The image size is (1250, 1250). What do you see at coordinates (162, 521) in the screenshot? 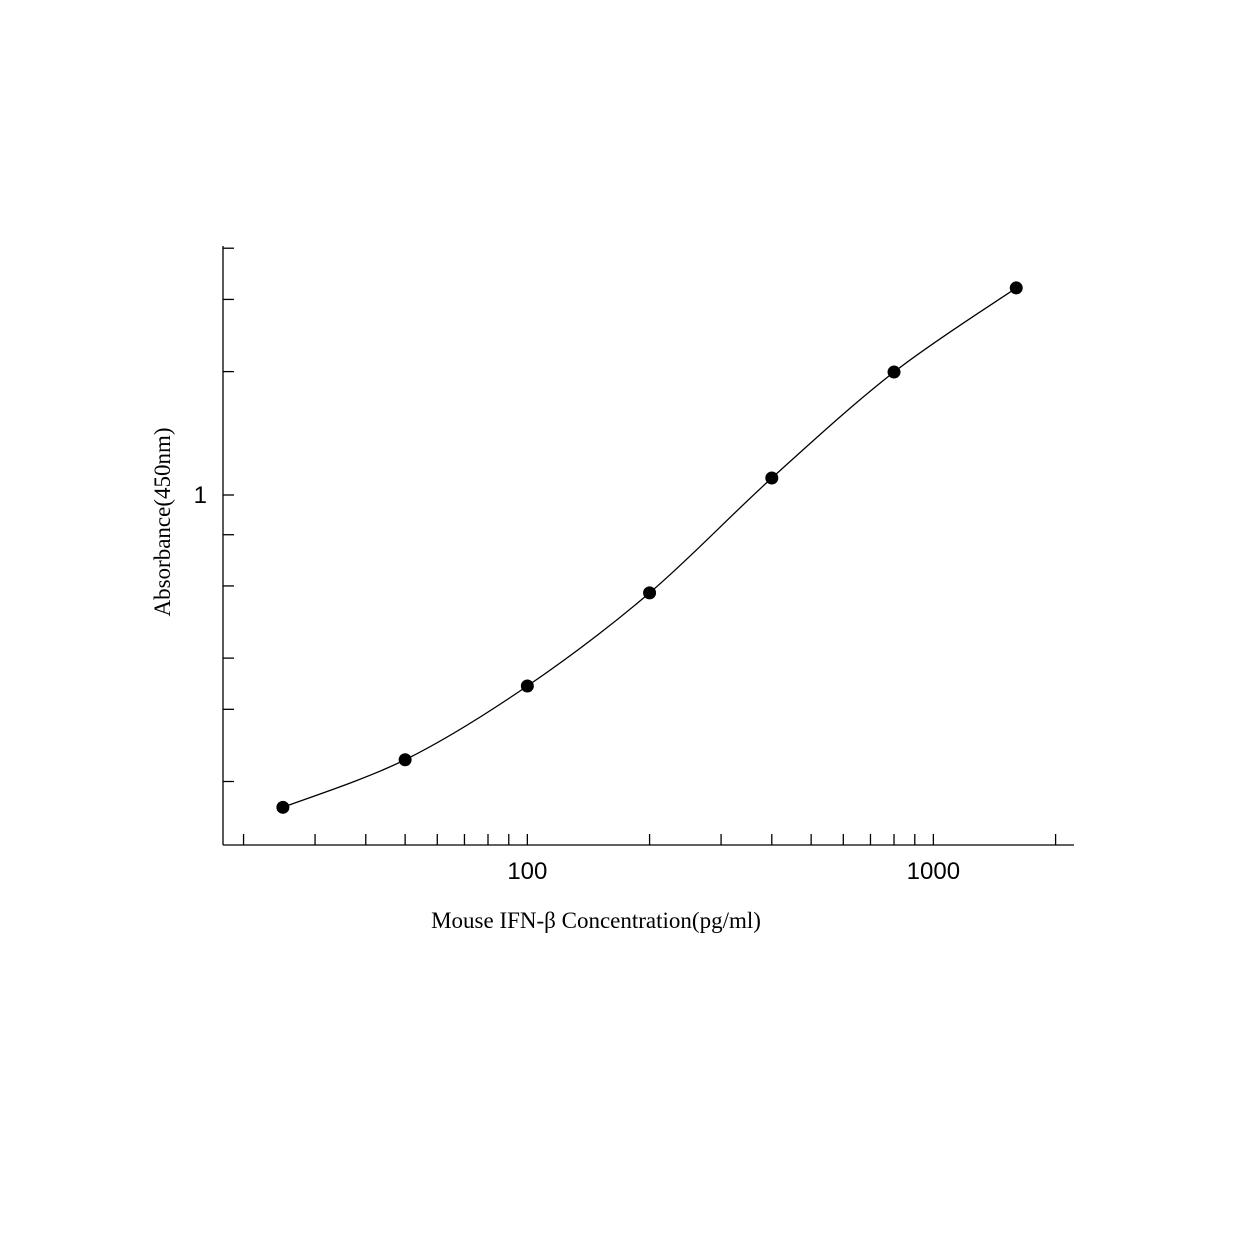
I see `y-axis-title: Absorbance(450nm)` at bounding box center [162, 521].